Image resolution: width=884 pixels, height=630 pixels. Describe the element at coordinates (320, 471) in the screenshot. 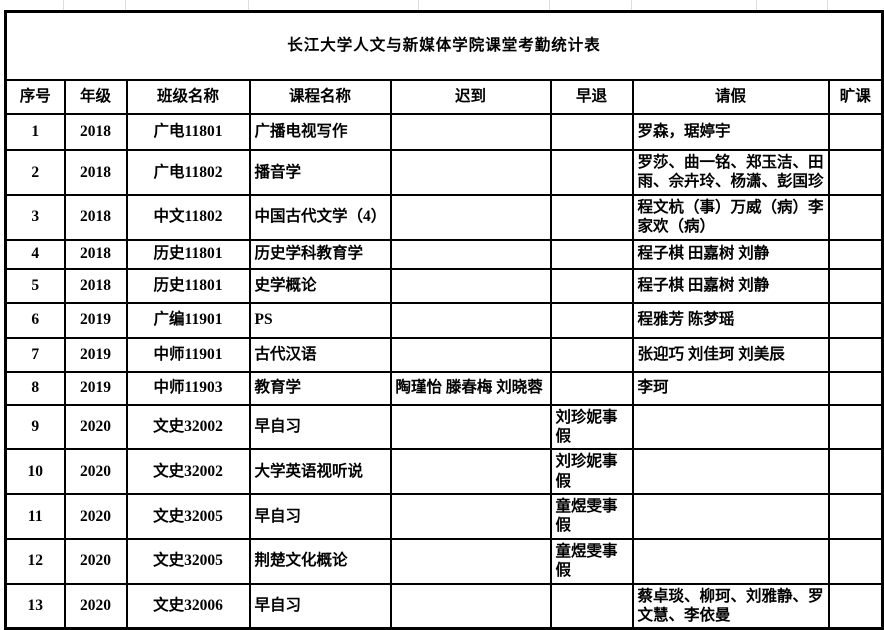

I see `cell-course-name: 大学英语视听说` at that location.